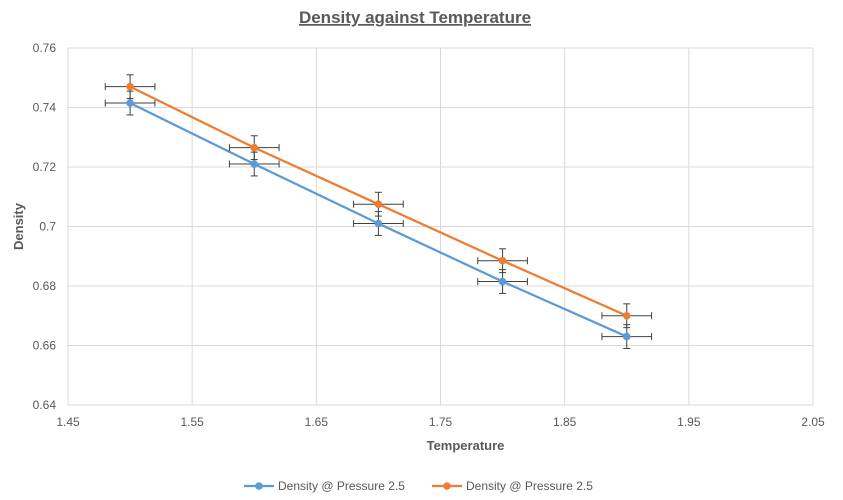  I want to click on chart-title: Density against Temperature, so click(415, 17).